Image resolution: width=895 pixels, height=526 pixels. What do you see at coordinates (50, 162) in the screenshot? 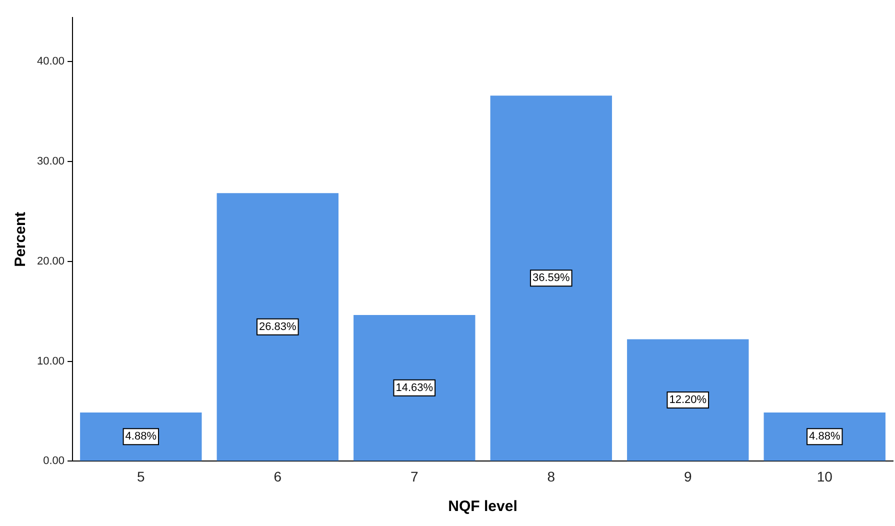
I see `y-tick-label: 30.00` at bounding box center [50, 162].